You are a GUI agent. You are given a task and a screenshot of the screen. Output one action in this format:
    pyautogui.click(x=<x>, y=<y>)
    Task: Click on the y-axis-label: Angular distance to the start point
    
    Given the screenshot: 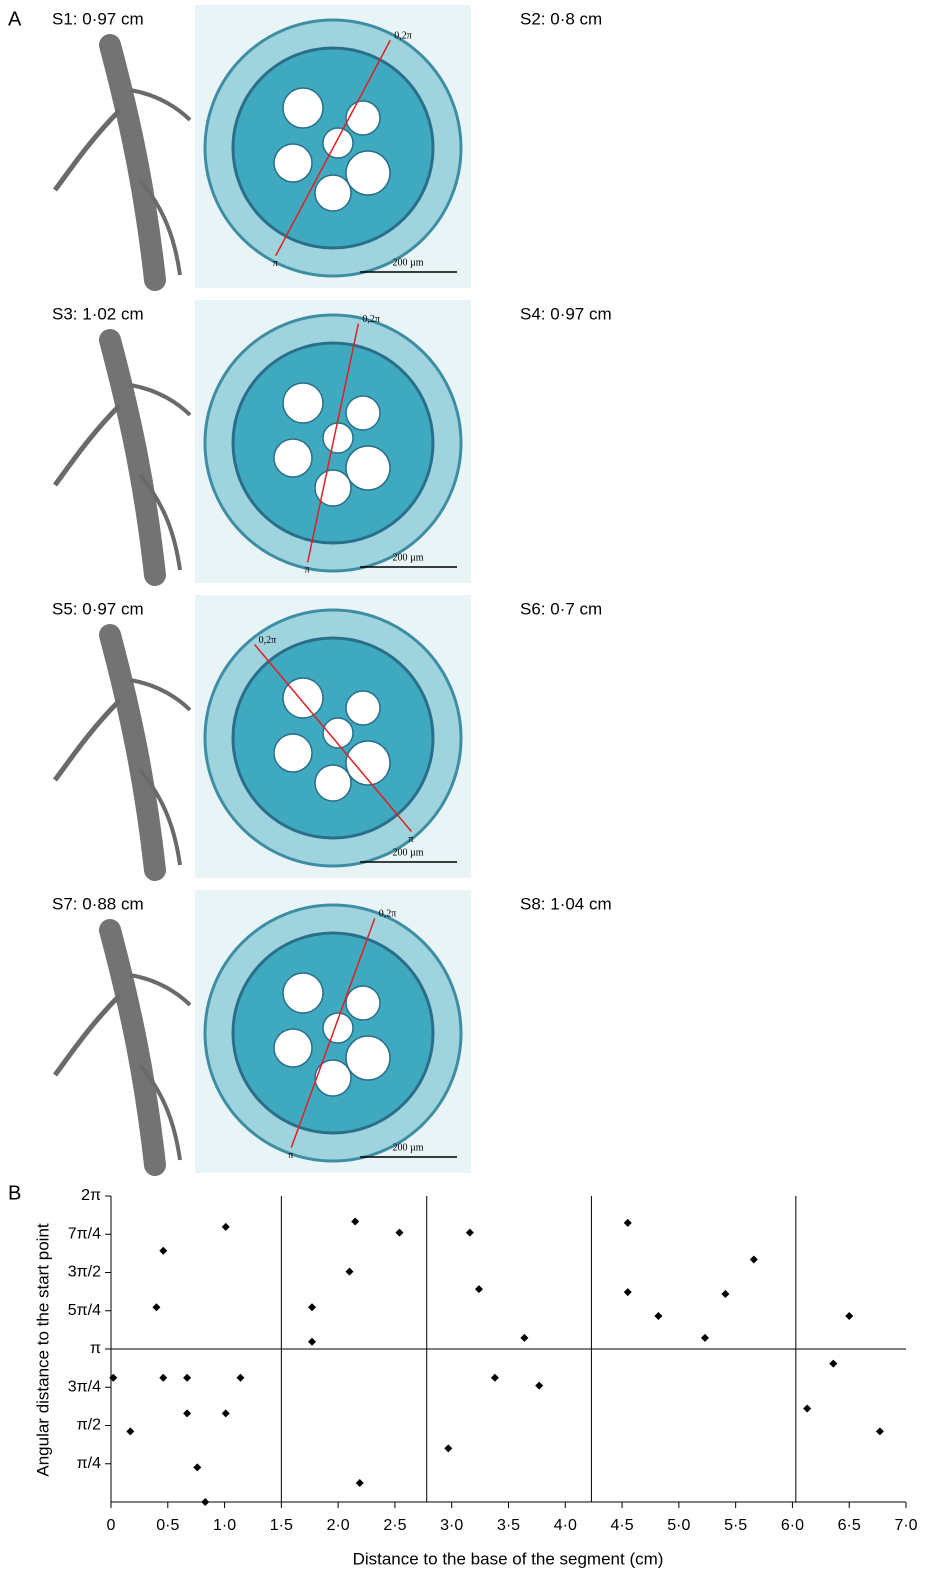 What is the action you would take?
    pyautogui.click(x=42, y=1350)
    